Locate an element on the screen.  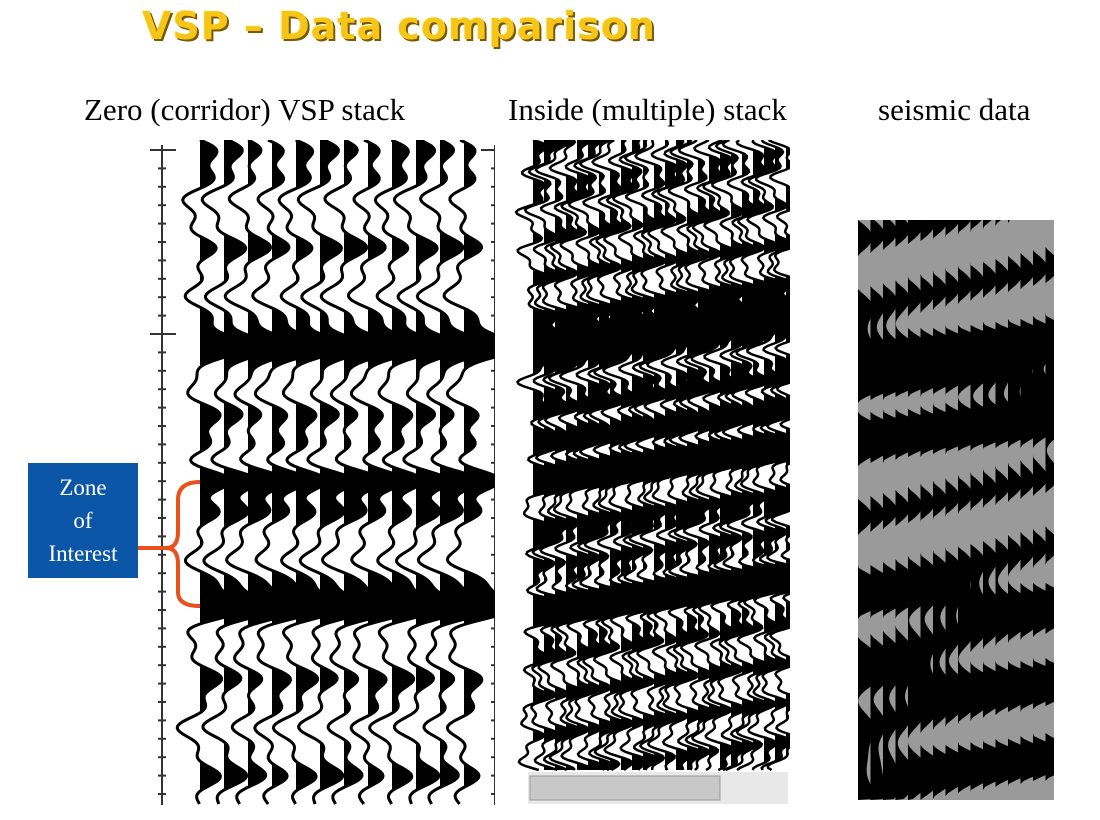
zone-bracket is located at coordinates (169, 544).